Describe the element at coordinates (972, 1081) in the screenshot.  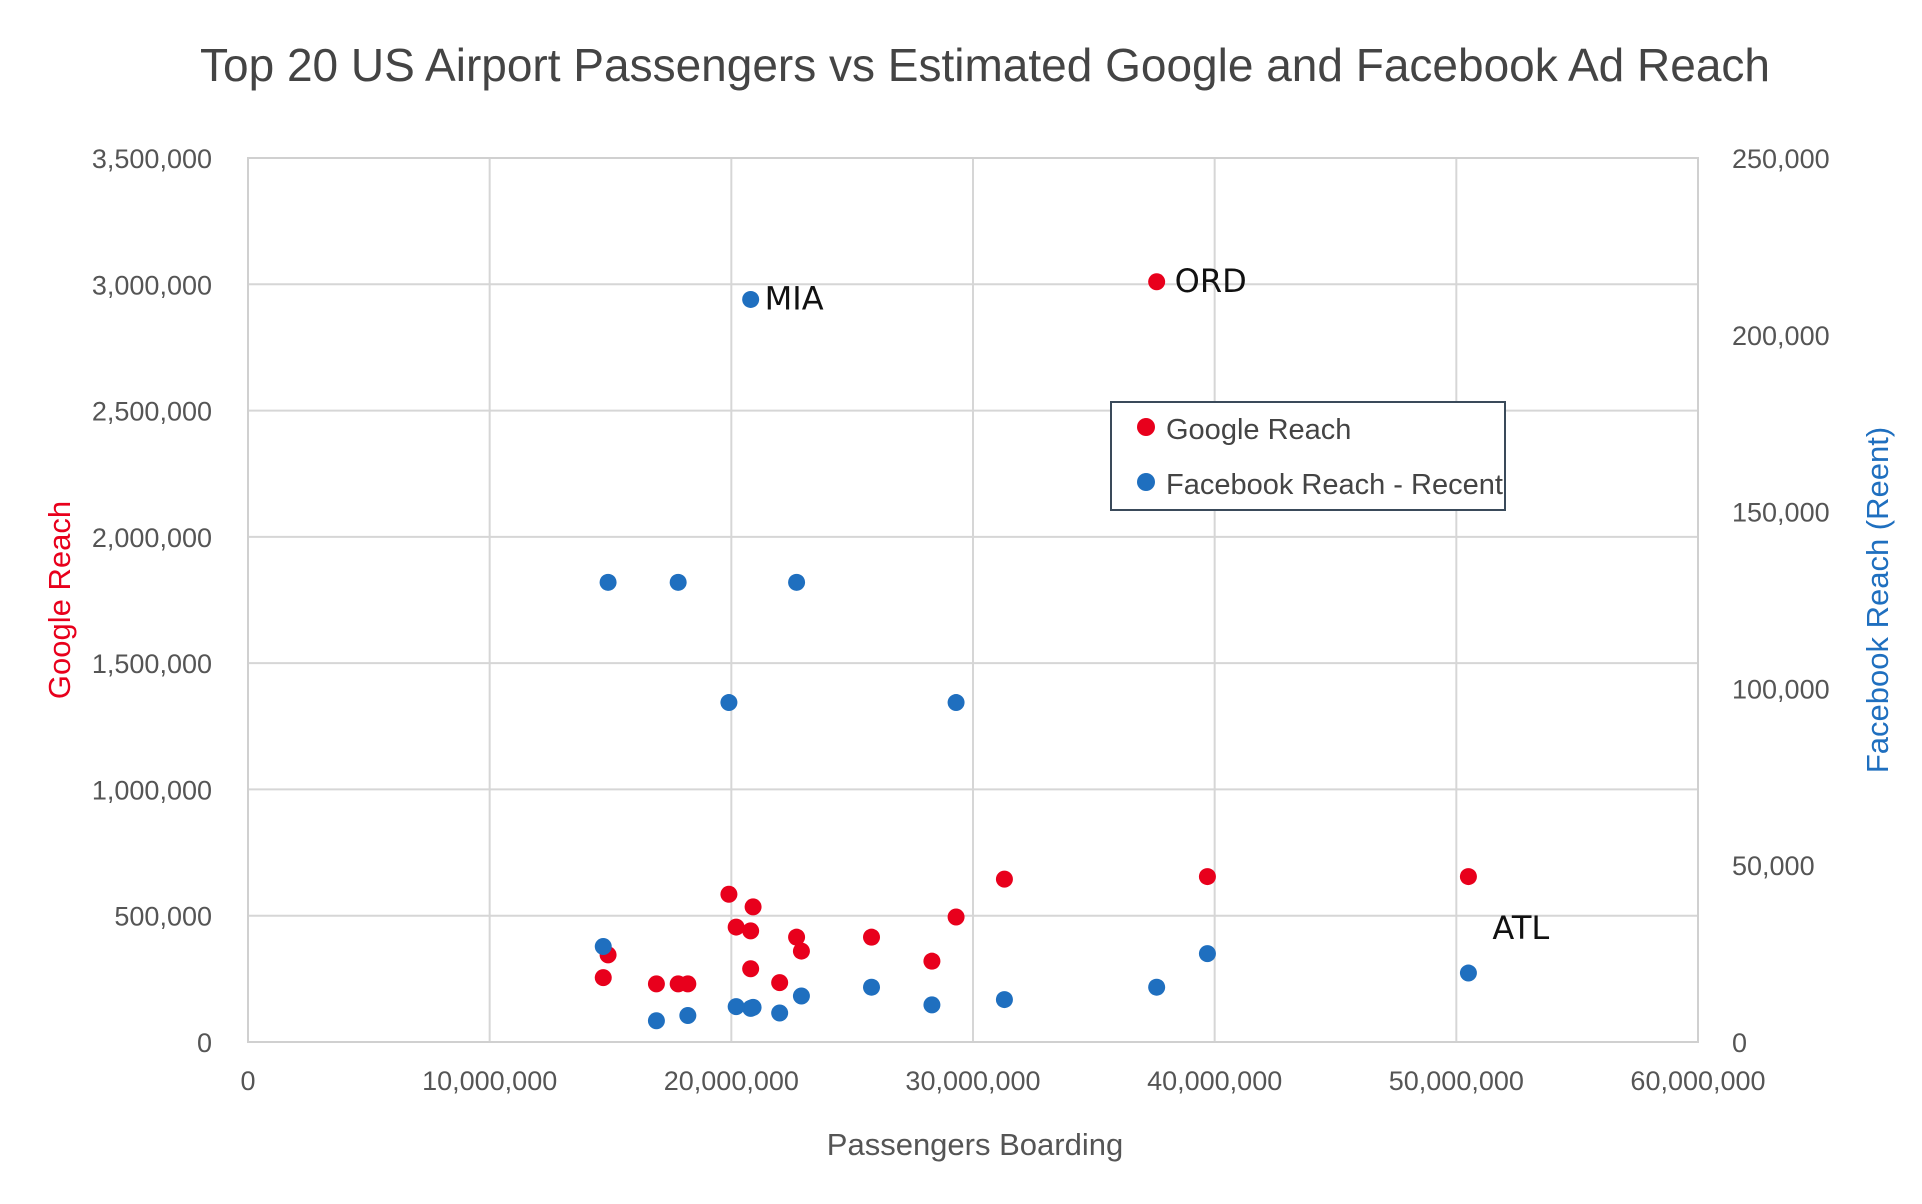
I see `x-tick-label: 30,000,000` at that location.